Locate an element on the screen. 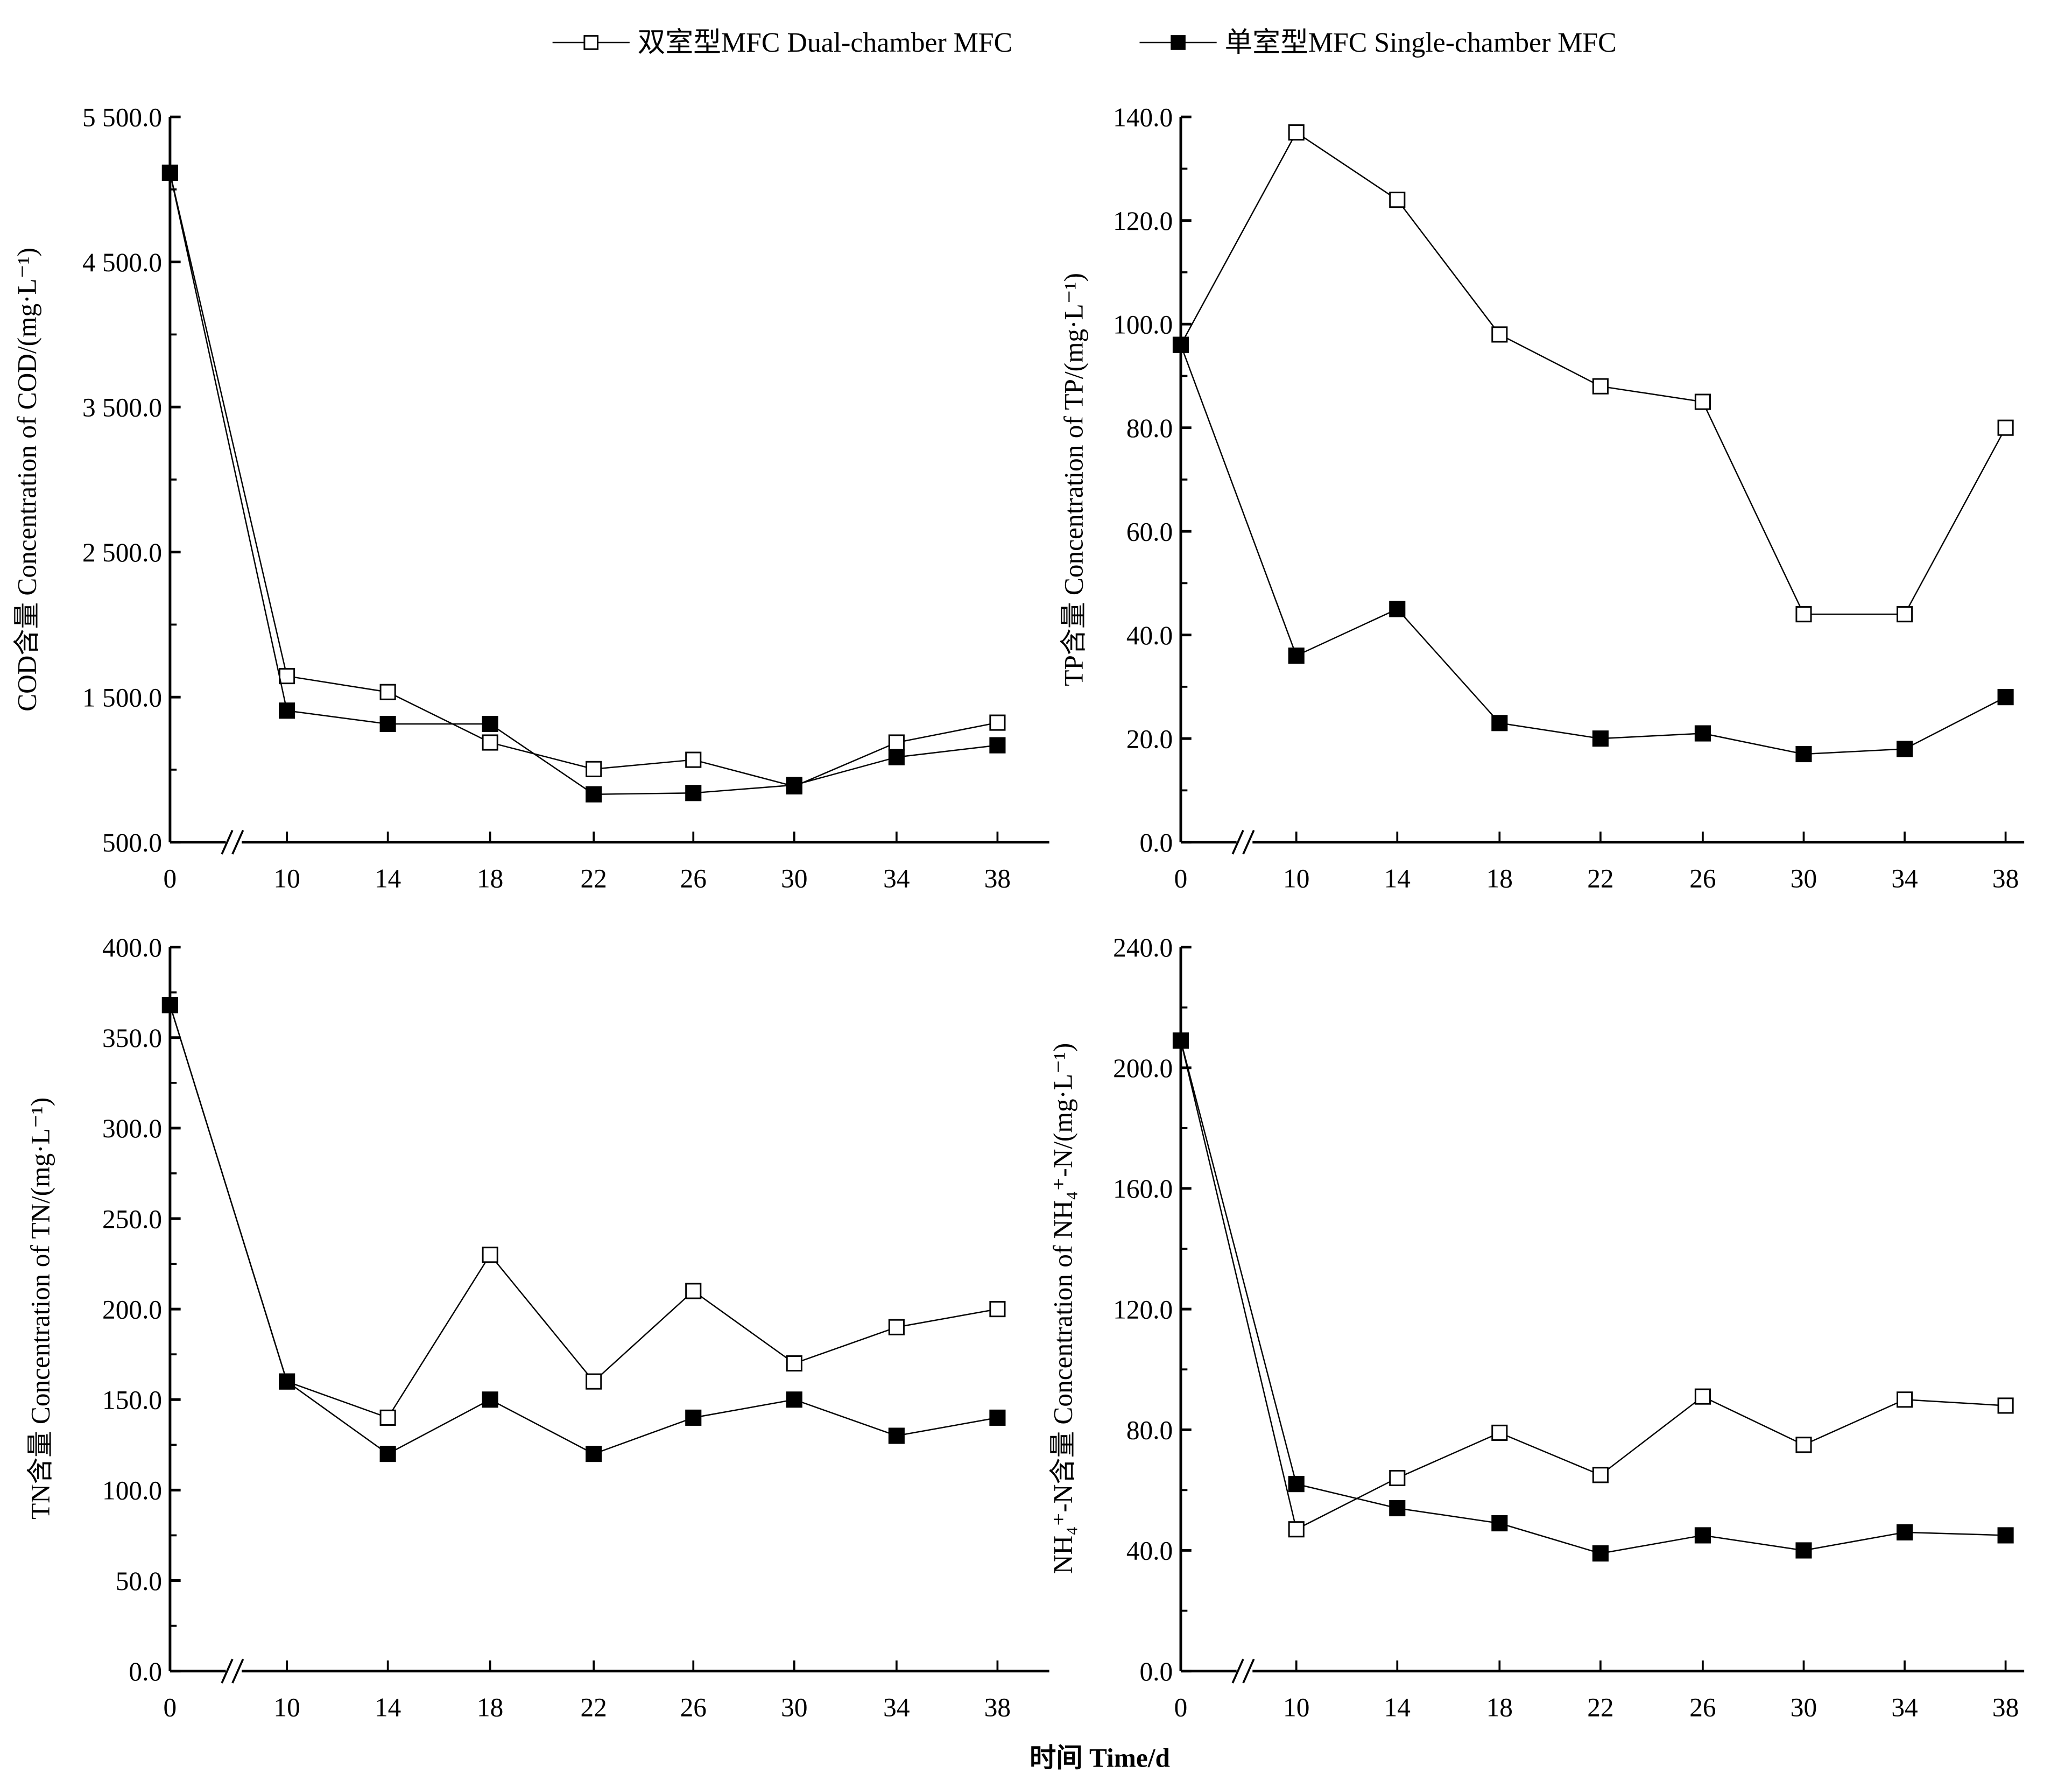 Image resolution: width=2072 pixels, height=1780 pixels. y-tick-label: 5 500.0 is located at coordinates (122, 117).